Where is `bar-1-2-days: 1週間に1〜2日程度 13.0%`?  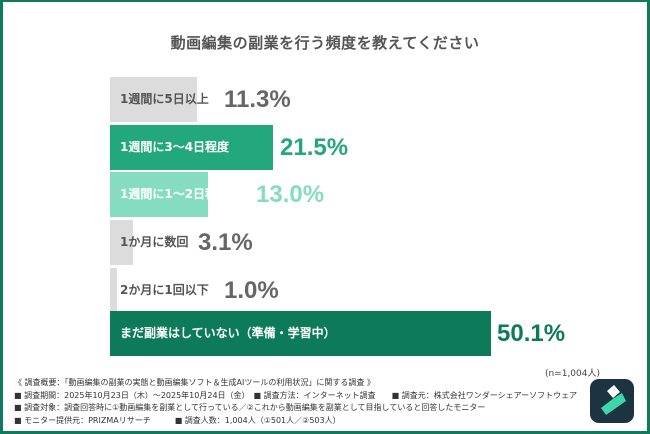 bar-1-2-days: 1週間に1〜2日程度 13.0% is located at coordinates (217, 194).